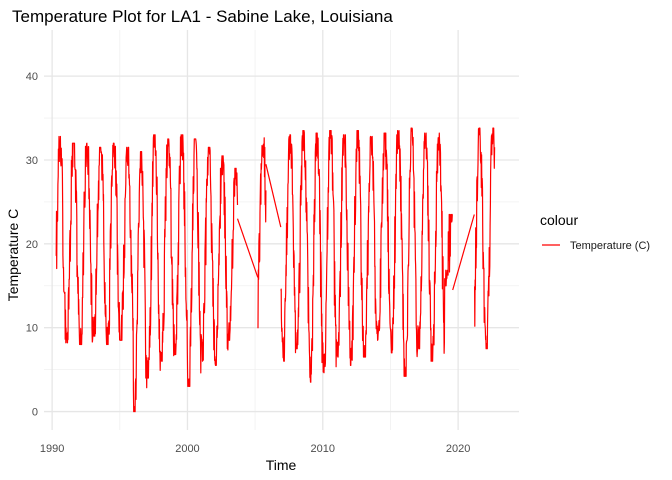 This screenshot has height=480, width=672. Describe the element at coordinates (595, 232) in the screenshot. I see `legend: colour Temperature (C)` at that location.